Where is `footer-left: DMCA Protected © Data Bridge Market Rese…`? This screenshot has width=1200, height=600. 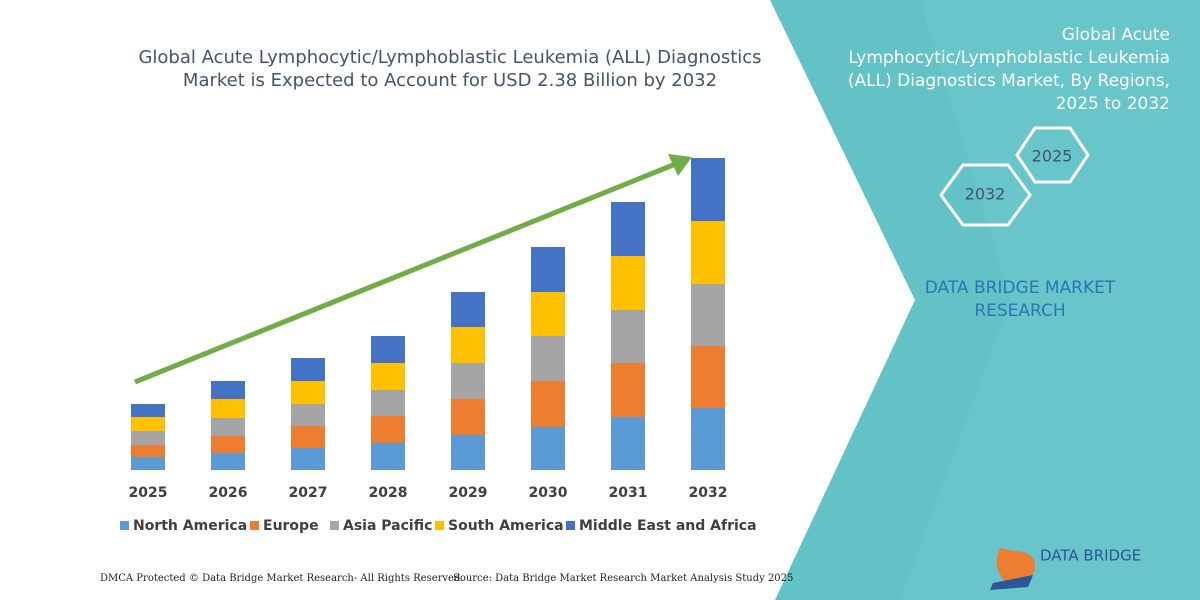 footer-left: DMCA Protected © Data Bridge Market Rese… is located at coordinates (282, 578).